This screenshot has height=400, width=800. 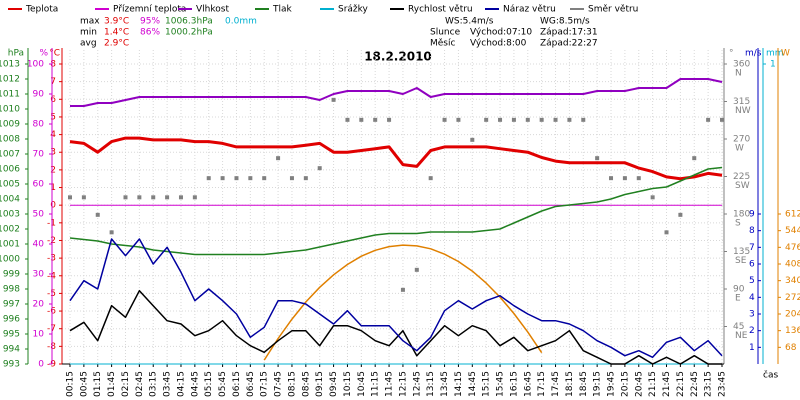 What do you see at coordinates (181, 384) in the screenshot?
I see `x-tick-label: 04:15` at bounding box center [181, 384].